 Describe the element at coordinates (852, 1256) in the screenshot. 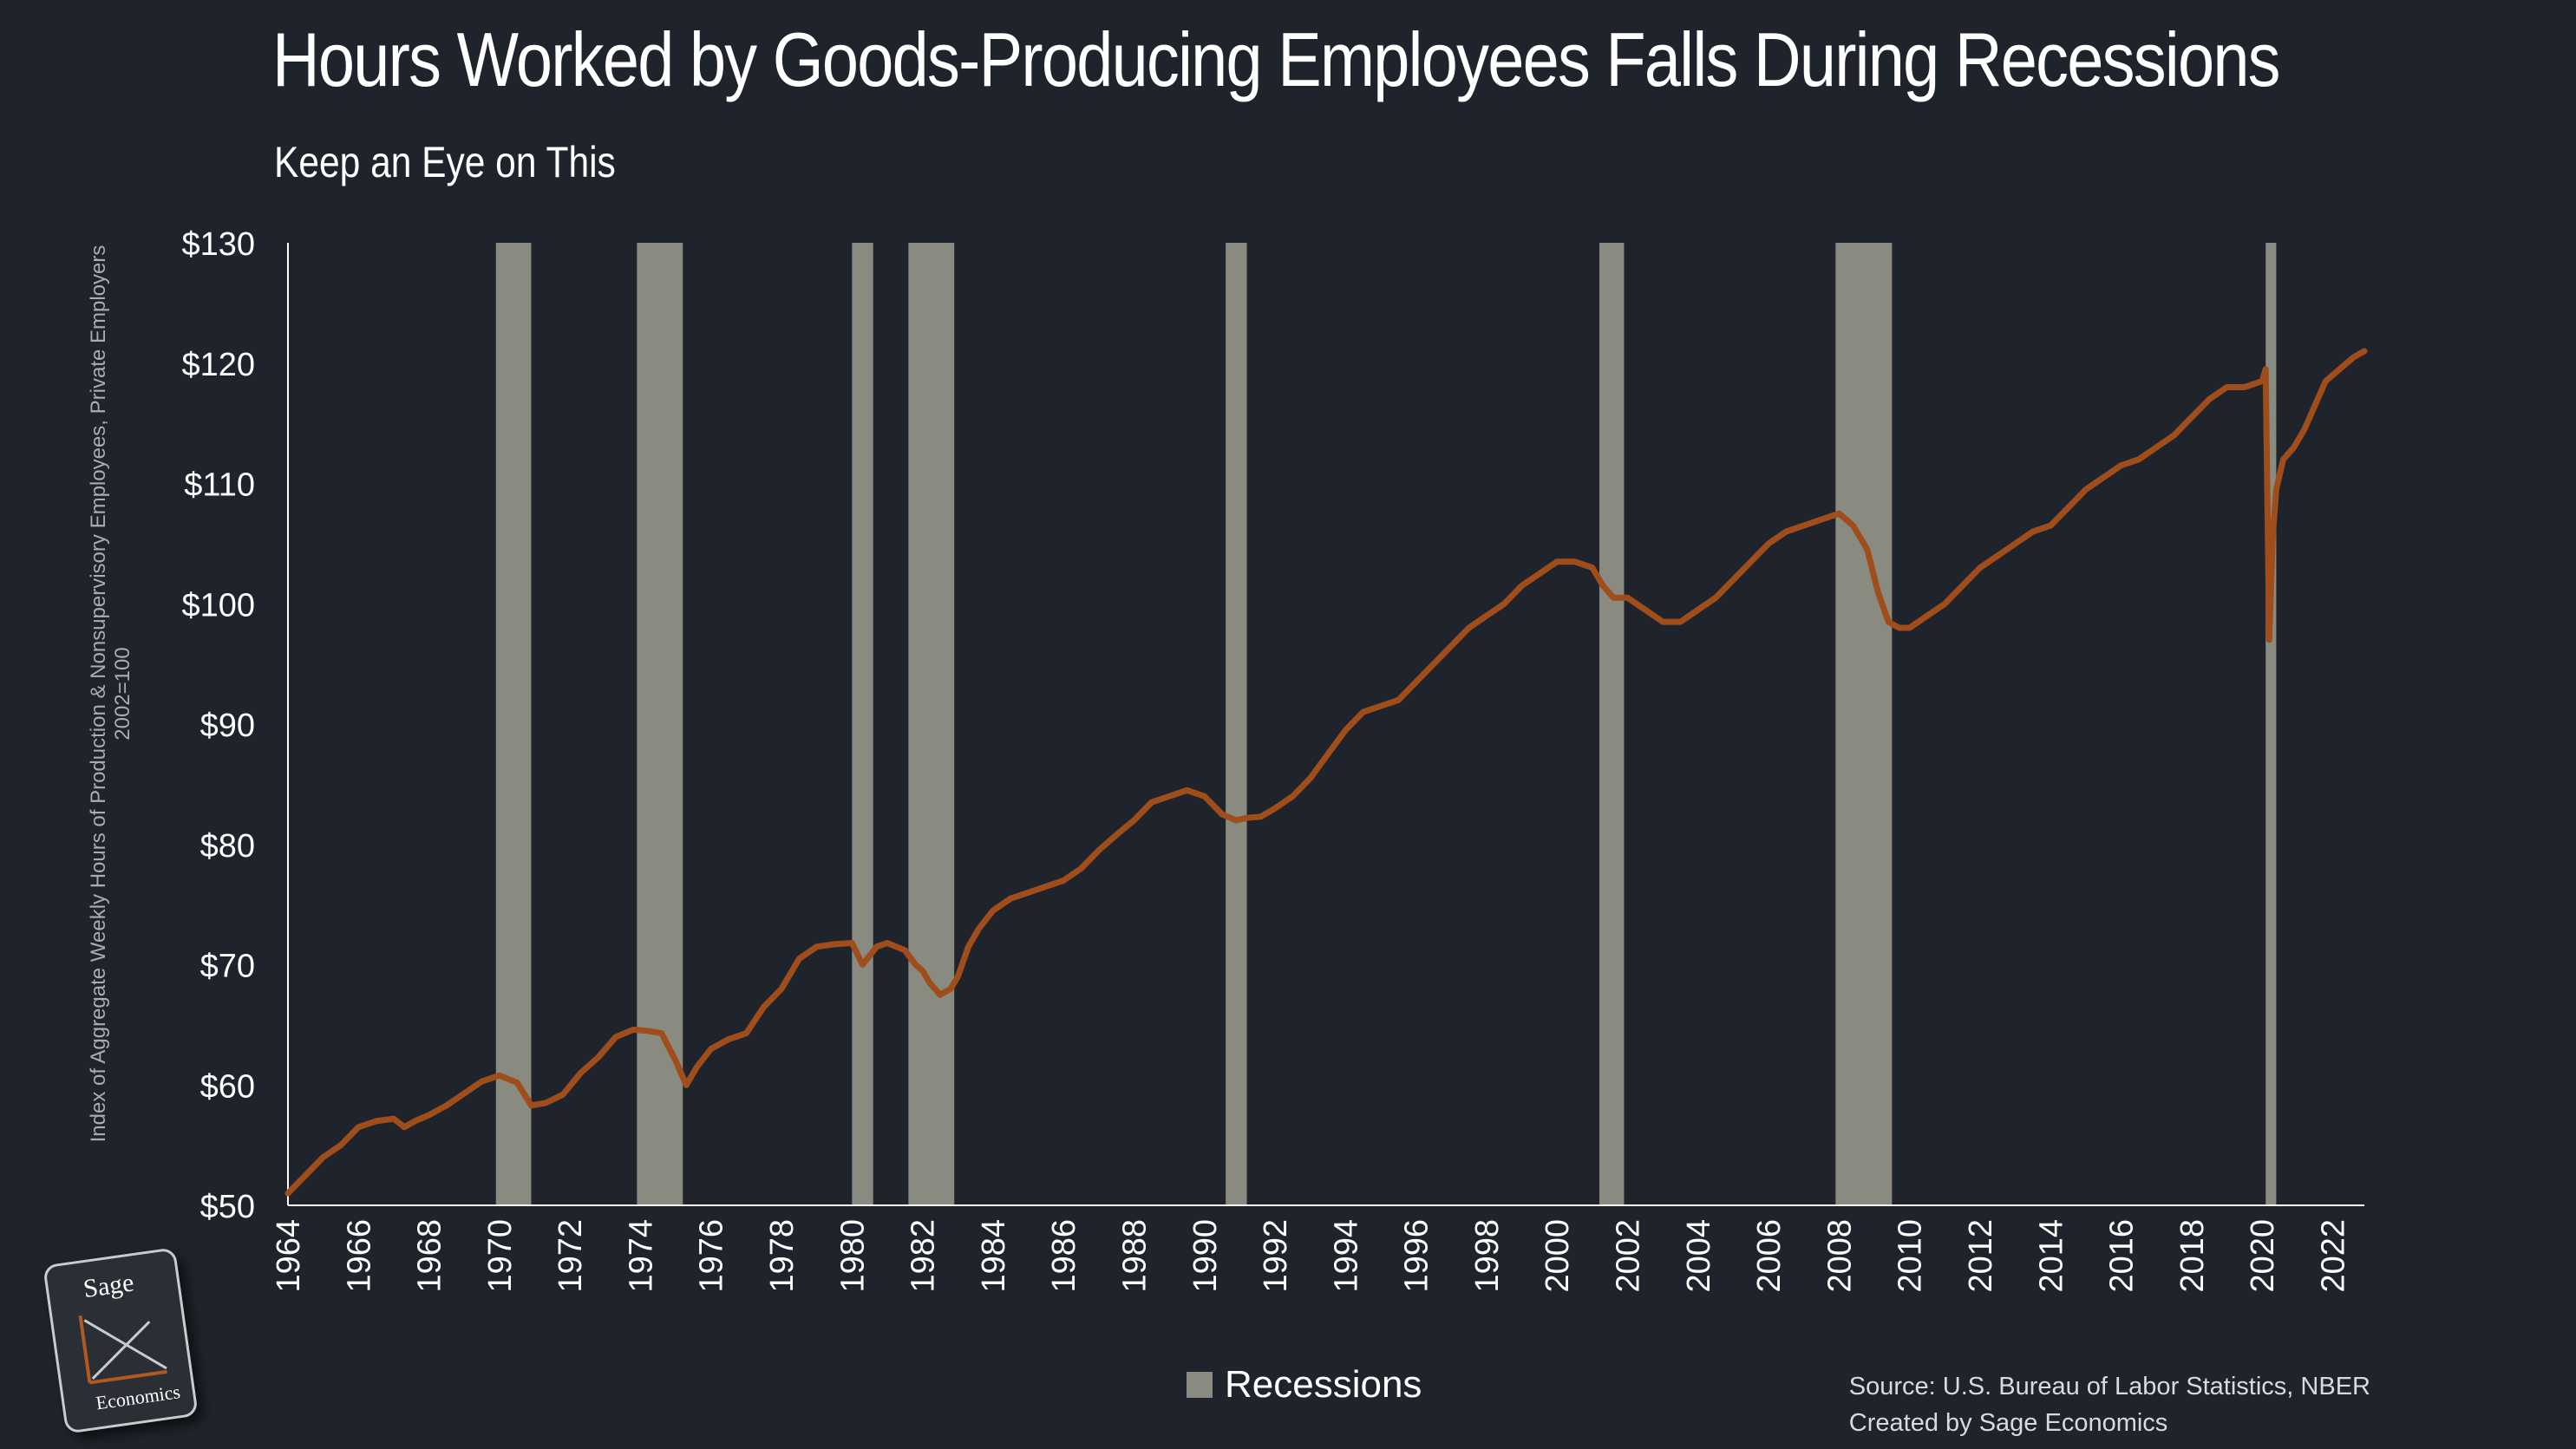

I see `x-tick-label: 1980` at that location.